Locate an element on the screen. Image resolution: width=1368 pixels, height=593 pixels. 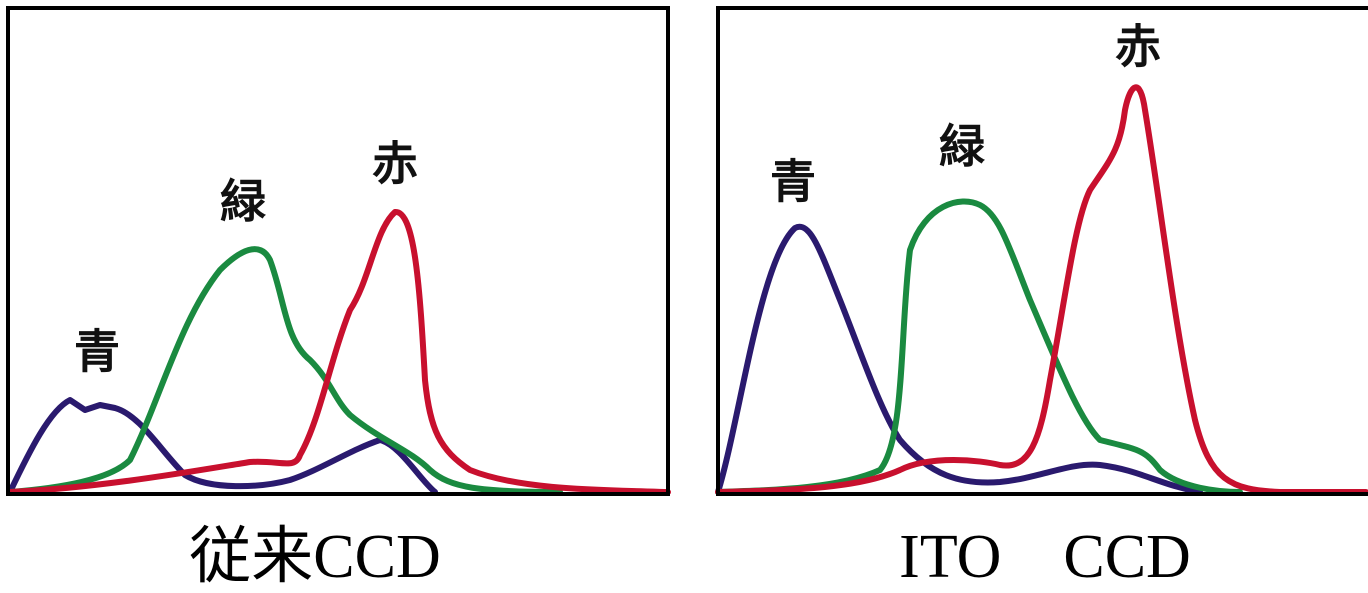
blue-curve is located at coordinates (222, 446).